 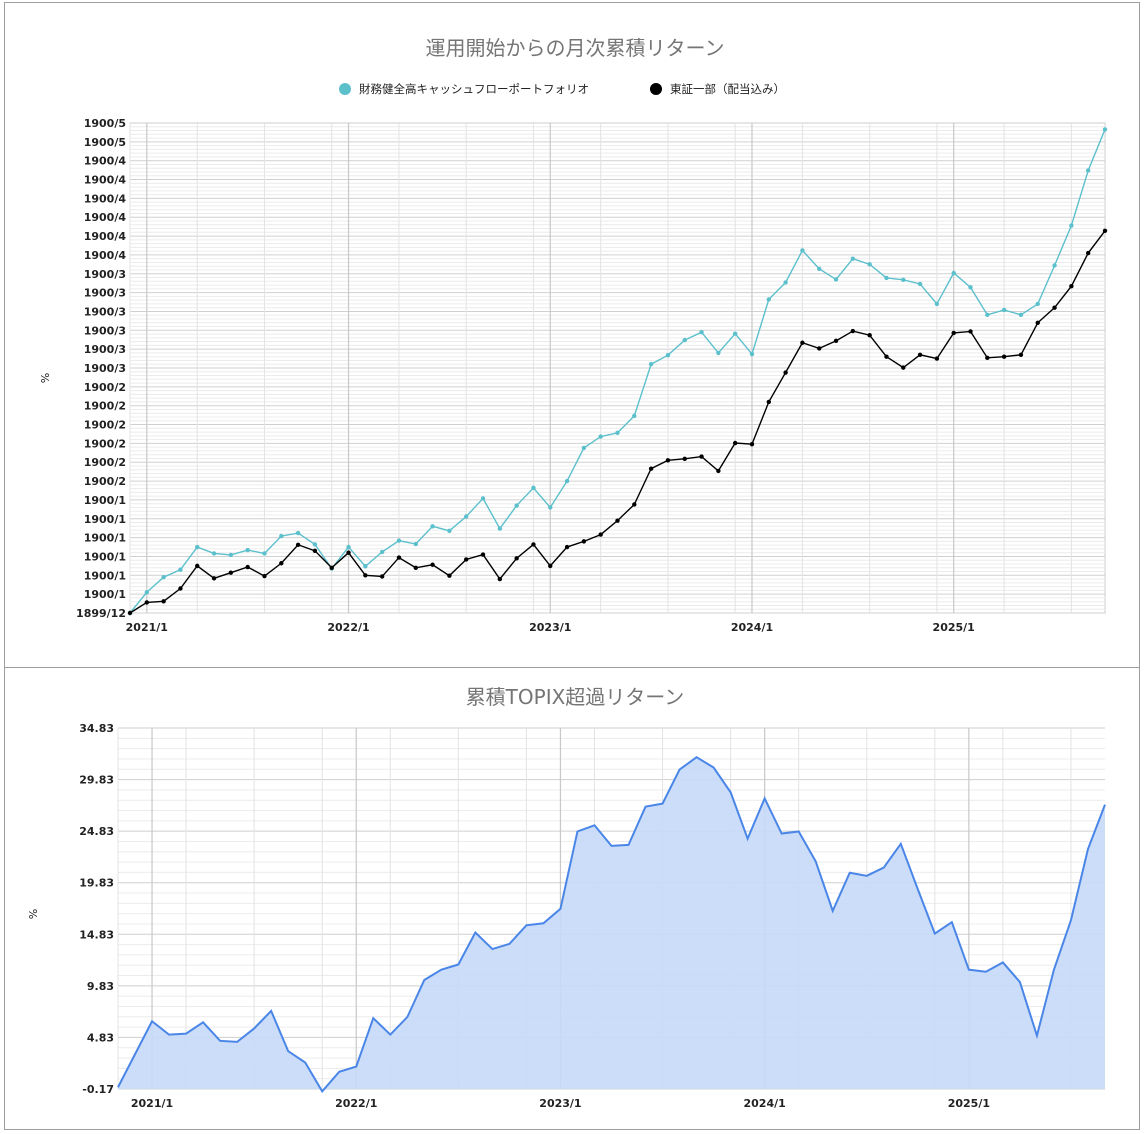 I want to click on y-tick-label: 24.83, so click(x=96, y=831).